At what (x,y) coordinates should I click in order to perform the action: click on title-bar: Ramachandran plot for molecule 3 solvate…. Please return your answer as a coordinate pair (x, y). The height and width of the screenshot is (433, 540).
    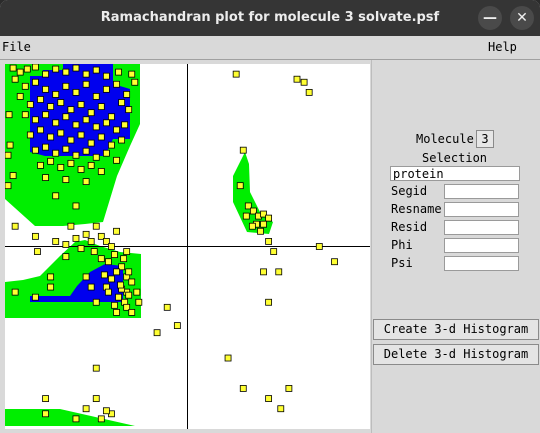
    Looking at the image, I should click on (270, 18).